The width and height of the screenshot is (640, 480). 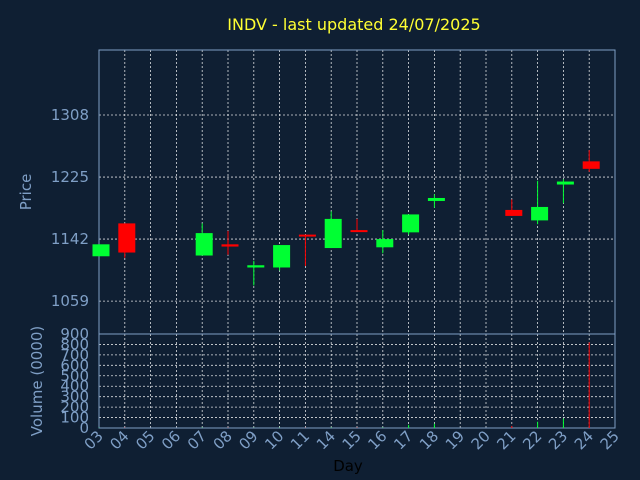 I want to click on price-y-tick-label: 1059, so click(x=70, y=301).